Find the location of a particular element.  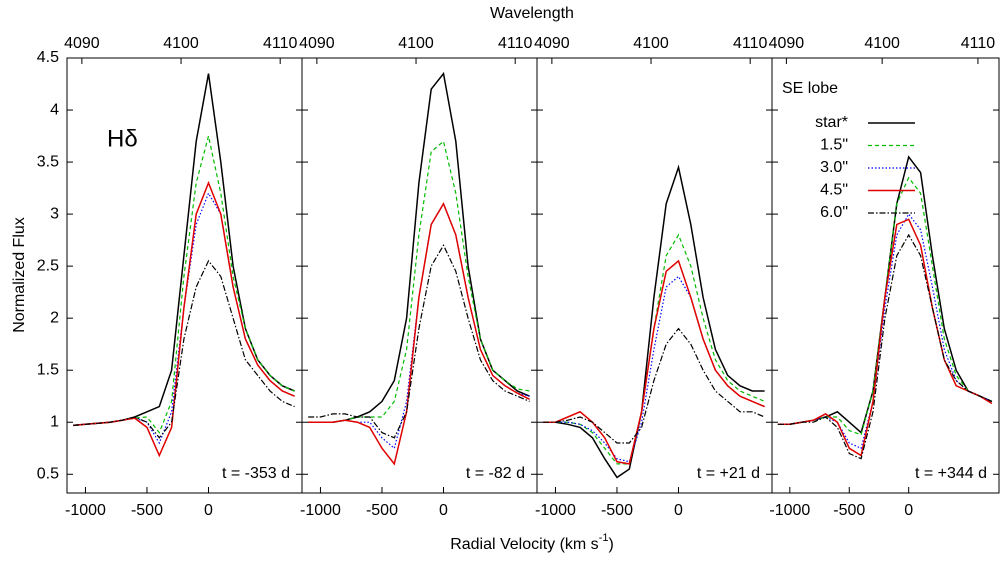

x-axis-title: Radial Velocity (km s-1) is located at coordinates (532, 542).